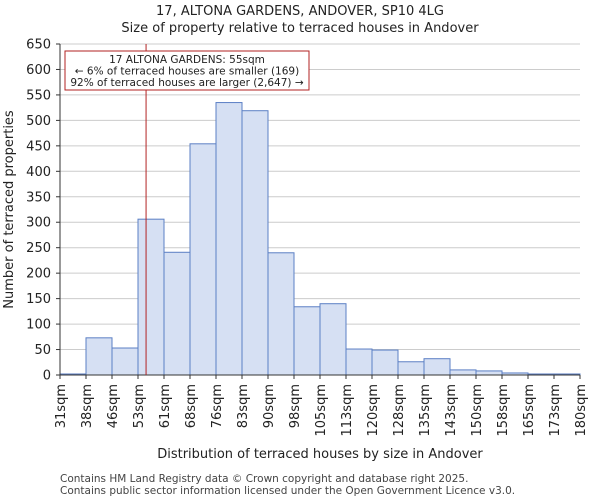 The width and height of the screenshot is (600, 500). What do you see at coordinates (61, 406) in the screenshot?
I see `x-tick-label: 31sqm` at bounding box center [61, 406].